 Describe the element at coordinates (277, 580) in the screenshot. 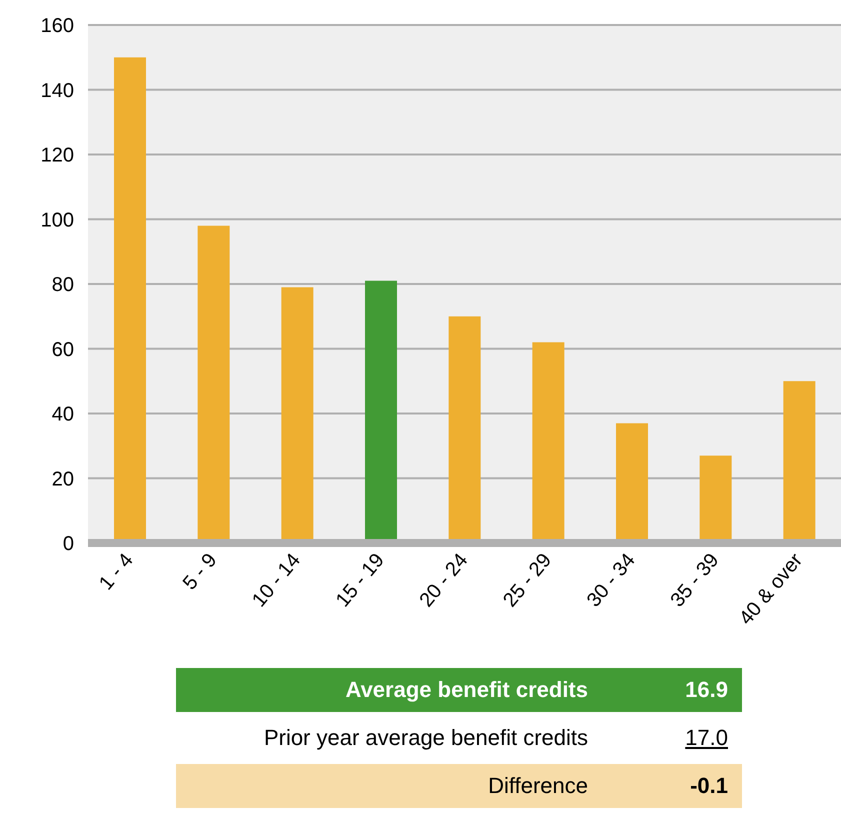

I see `x-tick-label: 10 - 14` at that location.